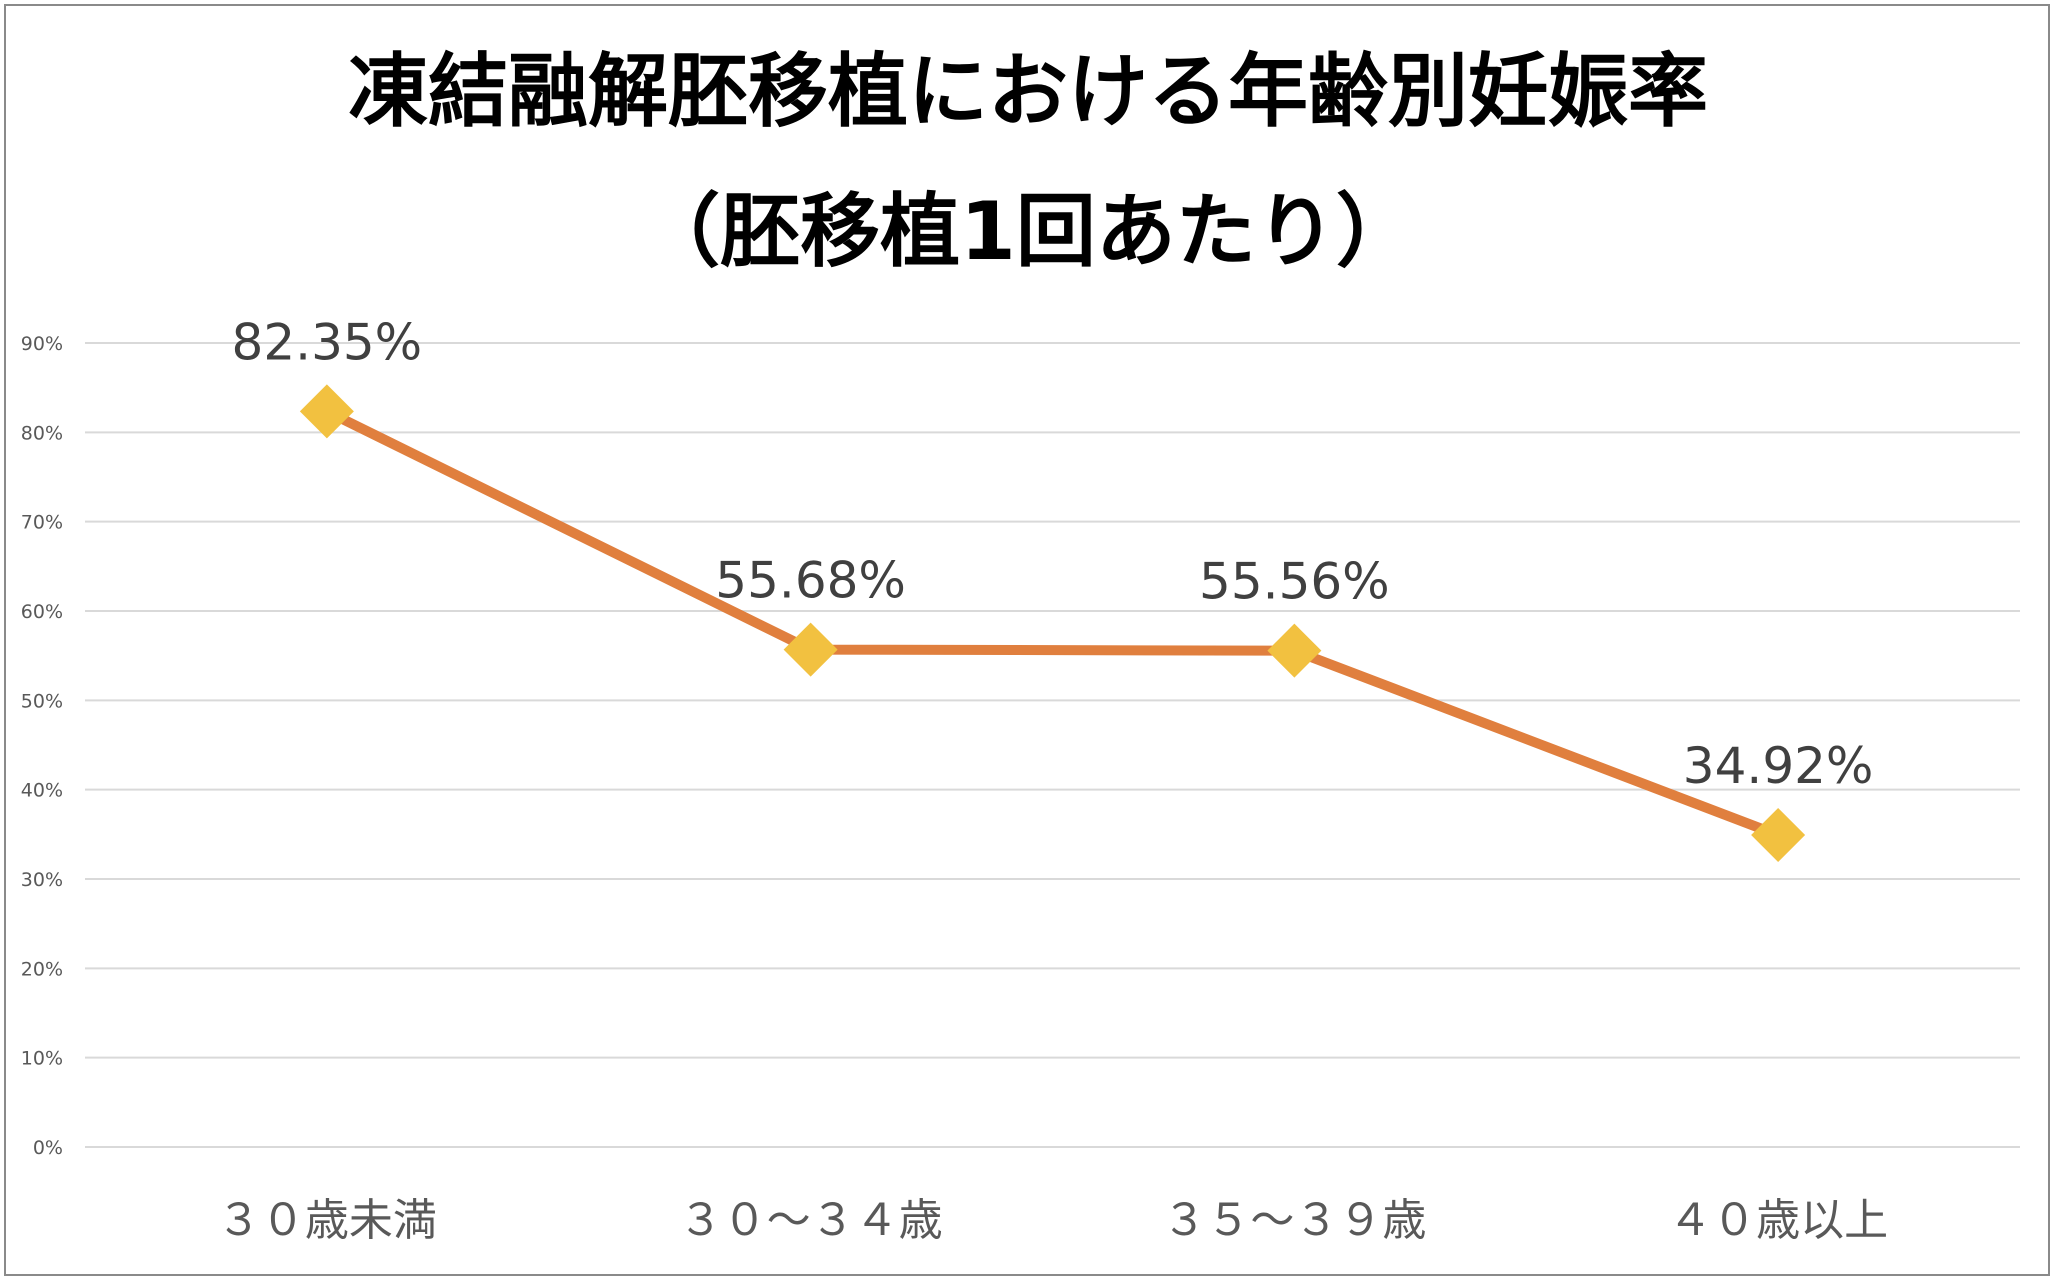  I want to click on chart-title: 凍結融解胚移植における年齢別妊娠率, so click(1028, 91).